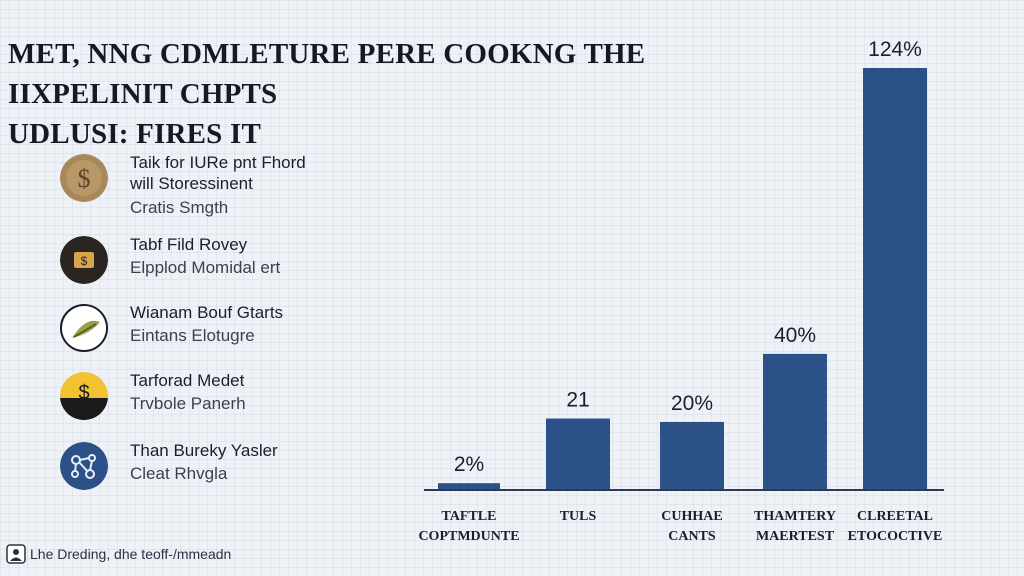  What do you see at coordinates (469, 464) in the screenshot?
I see `bar-value-label: 2%` at bounding box center [469, 464].